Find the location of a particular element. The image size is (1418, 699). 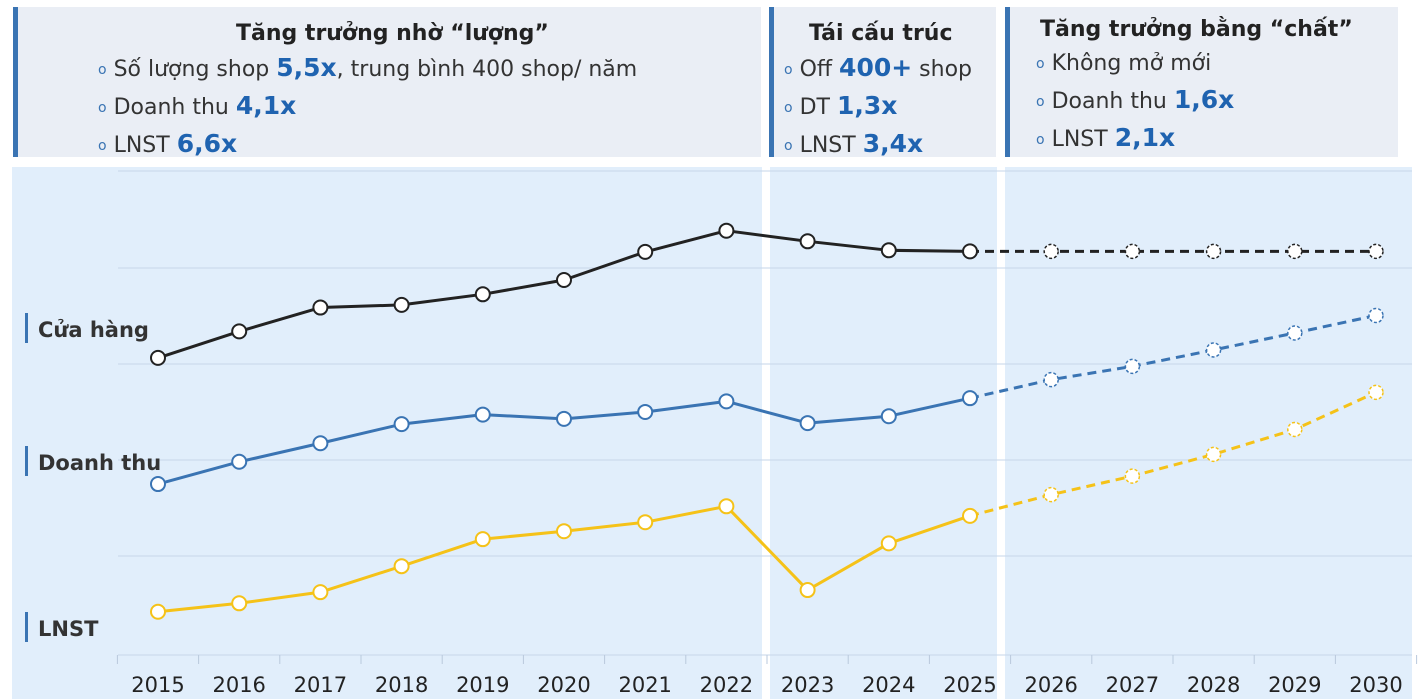

phase-title: Tăng trưởng nhờ “lượng” is located at coordinates (392, 33).